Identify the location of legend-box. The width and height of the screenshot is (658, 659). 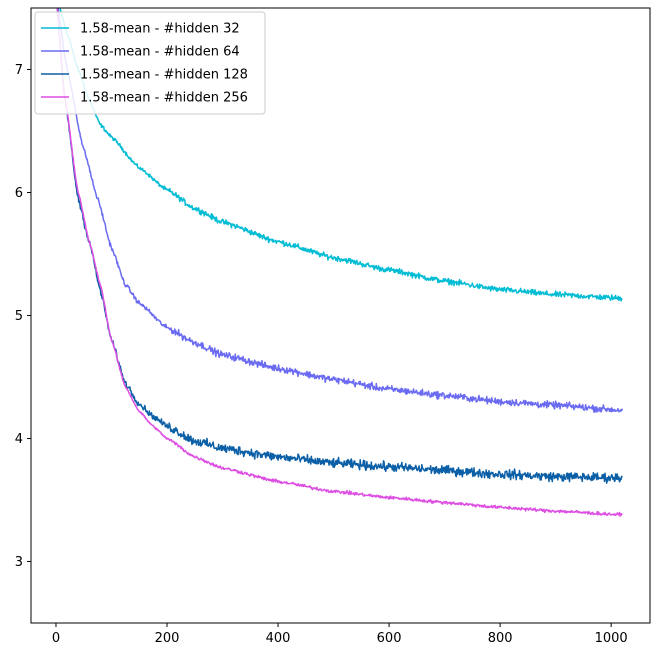
(150, 63).